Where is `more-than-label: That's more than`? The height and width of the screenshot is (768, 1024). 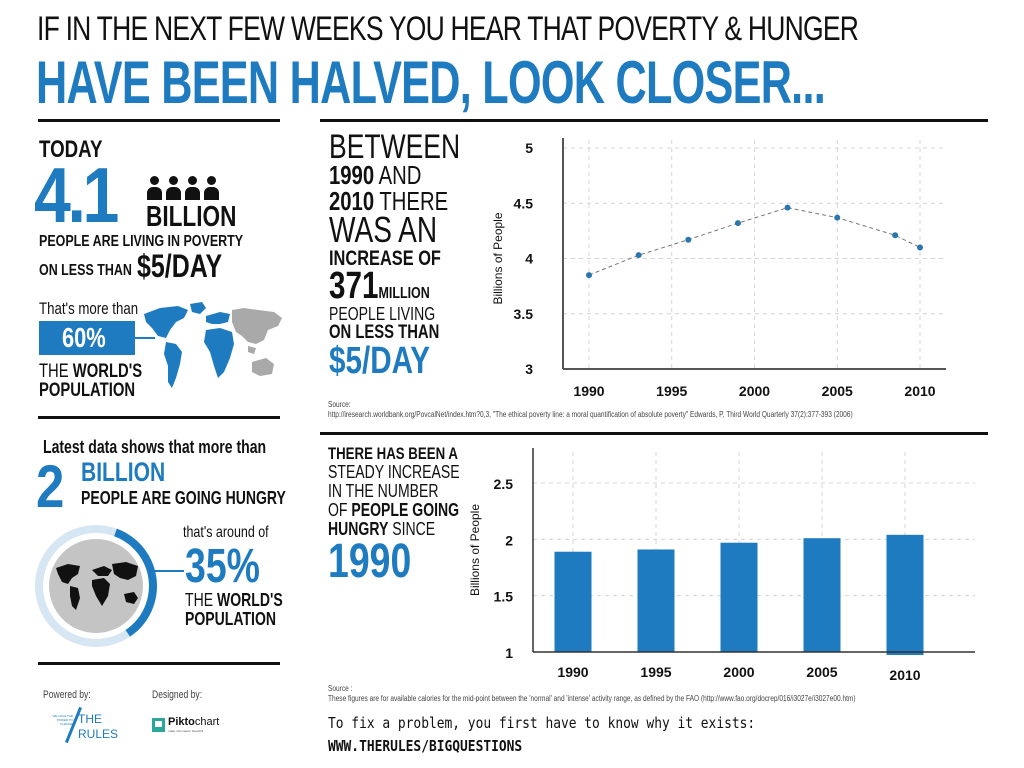 more-than-label: That's more than is located at coordinates (89, 308).